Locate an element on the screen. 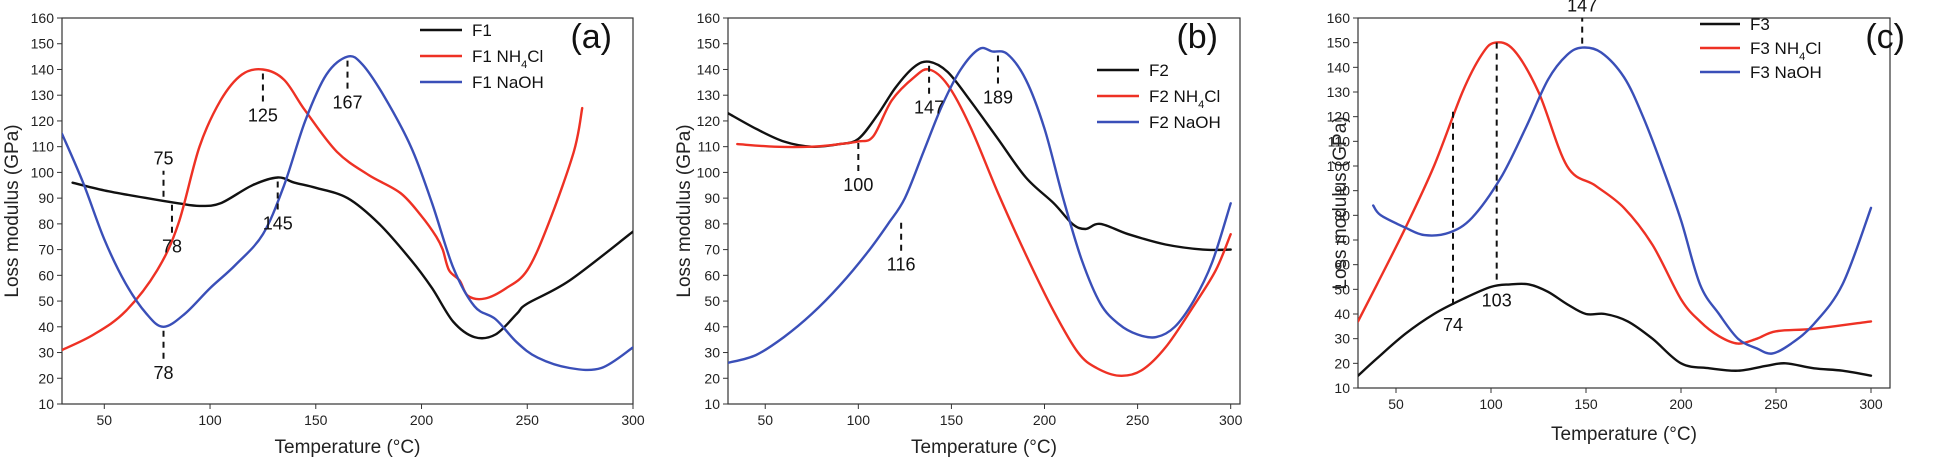 This screenshot has width=1950, height=467. legend-entry: F1 NH4Cl is located at coordinates (507, 59).